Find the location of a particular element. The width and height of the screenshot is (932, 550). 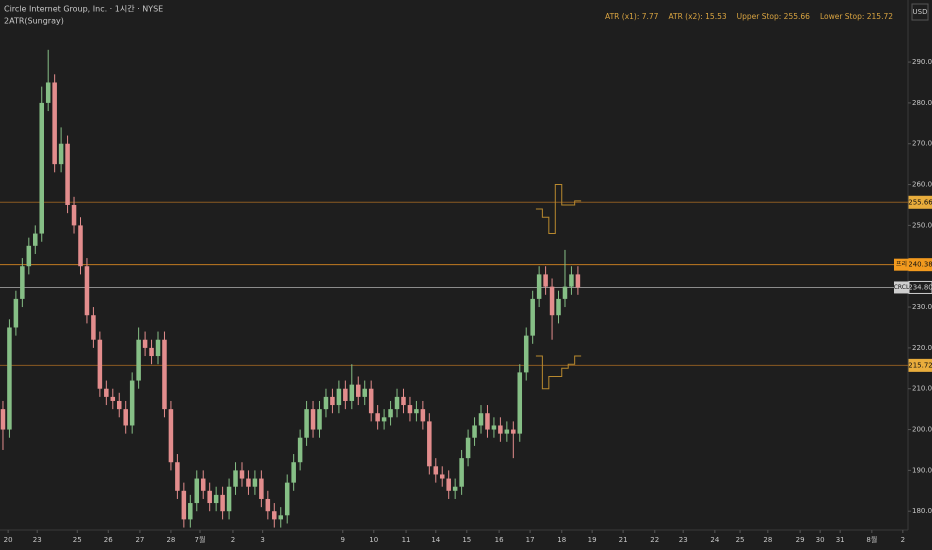

x-tick-label: 21 is located at coordinates (623, 540).